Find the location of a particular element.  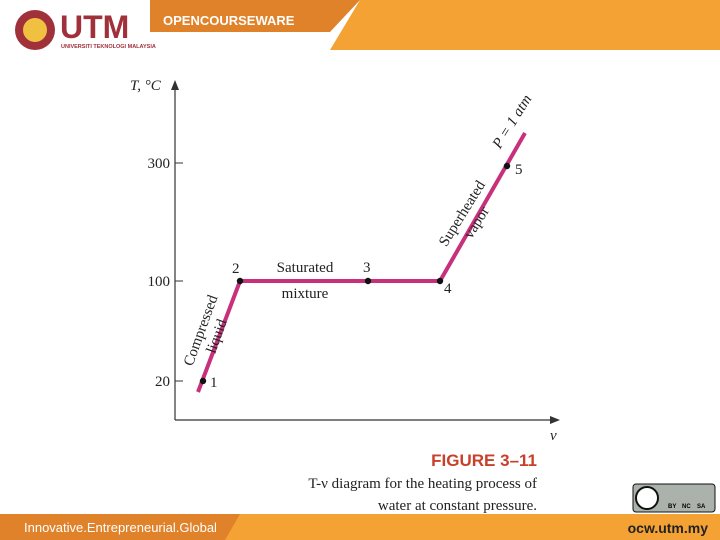

header-tab is located at coordinates (255, 16).